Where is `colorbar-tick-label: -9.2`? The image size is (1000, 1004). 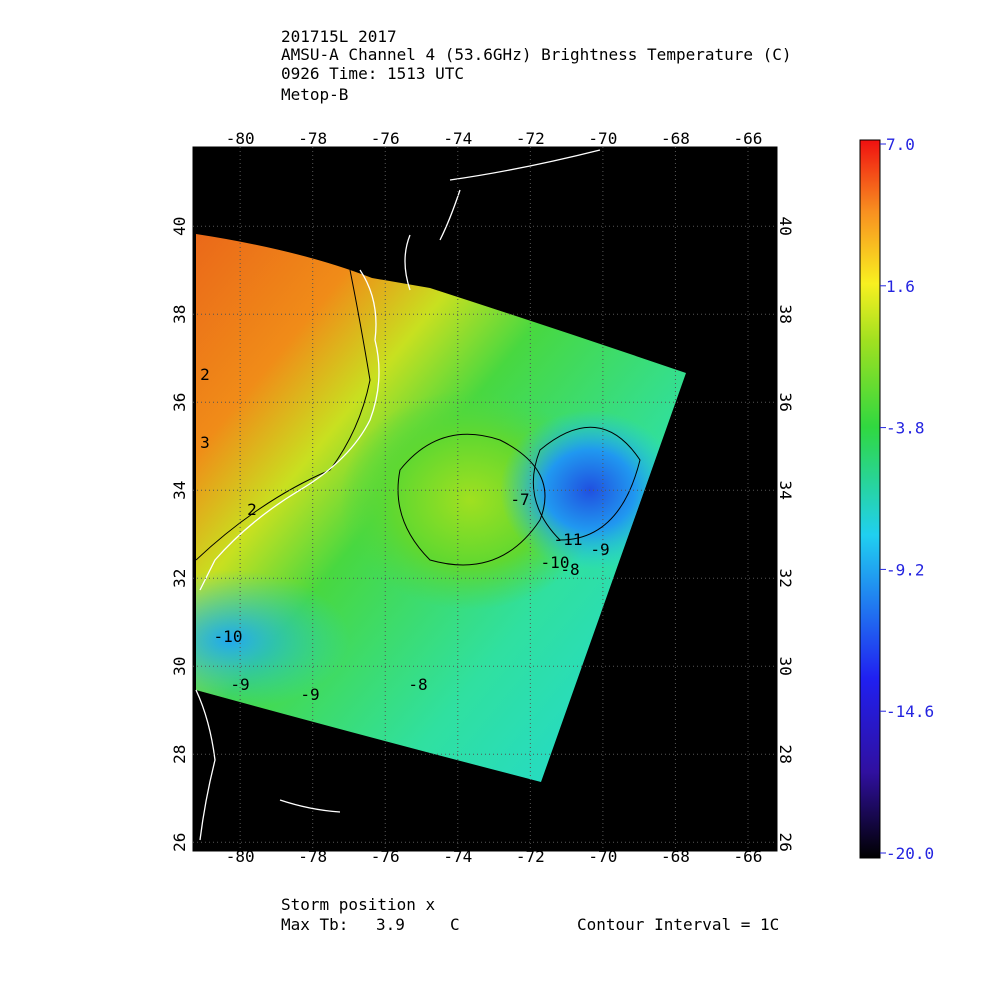
colorbar-tick-label: -9.2 is located at coordinates (905, 569).